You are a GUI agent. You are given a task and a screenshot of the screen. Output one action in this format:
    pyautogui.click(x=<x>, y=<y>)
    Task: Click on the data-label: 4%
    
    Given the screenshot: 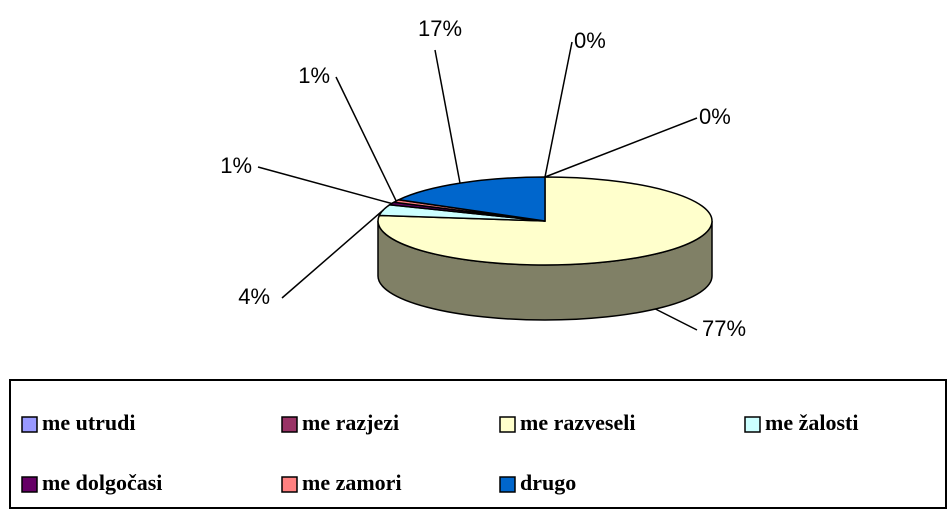 What is the action you would take?
    pyautogui.click(x=254, y=296)
    